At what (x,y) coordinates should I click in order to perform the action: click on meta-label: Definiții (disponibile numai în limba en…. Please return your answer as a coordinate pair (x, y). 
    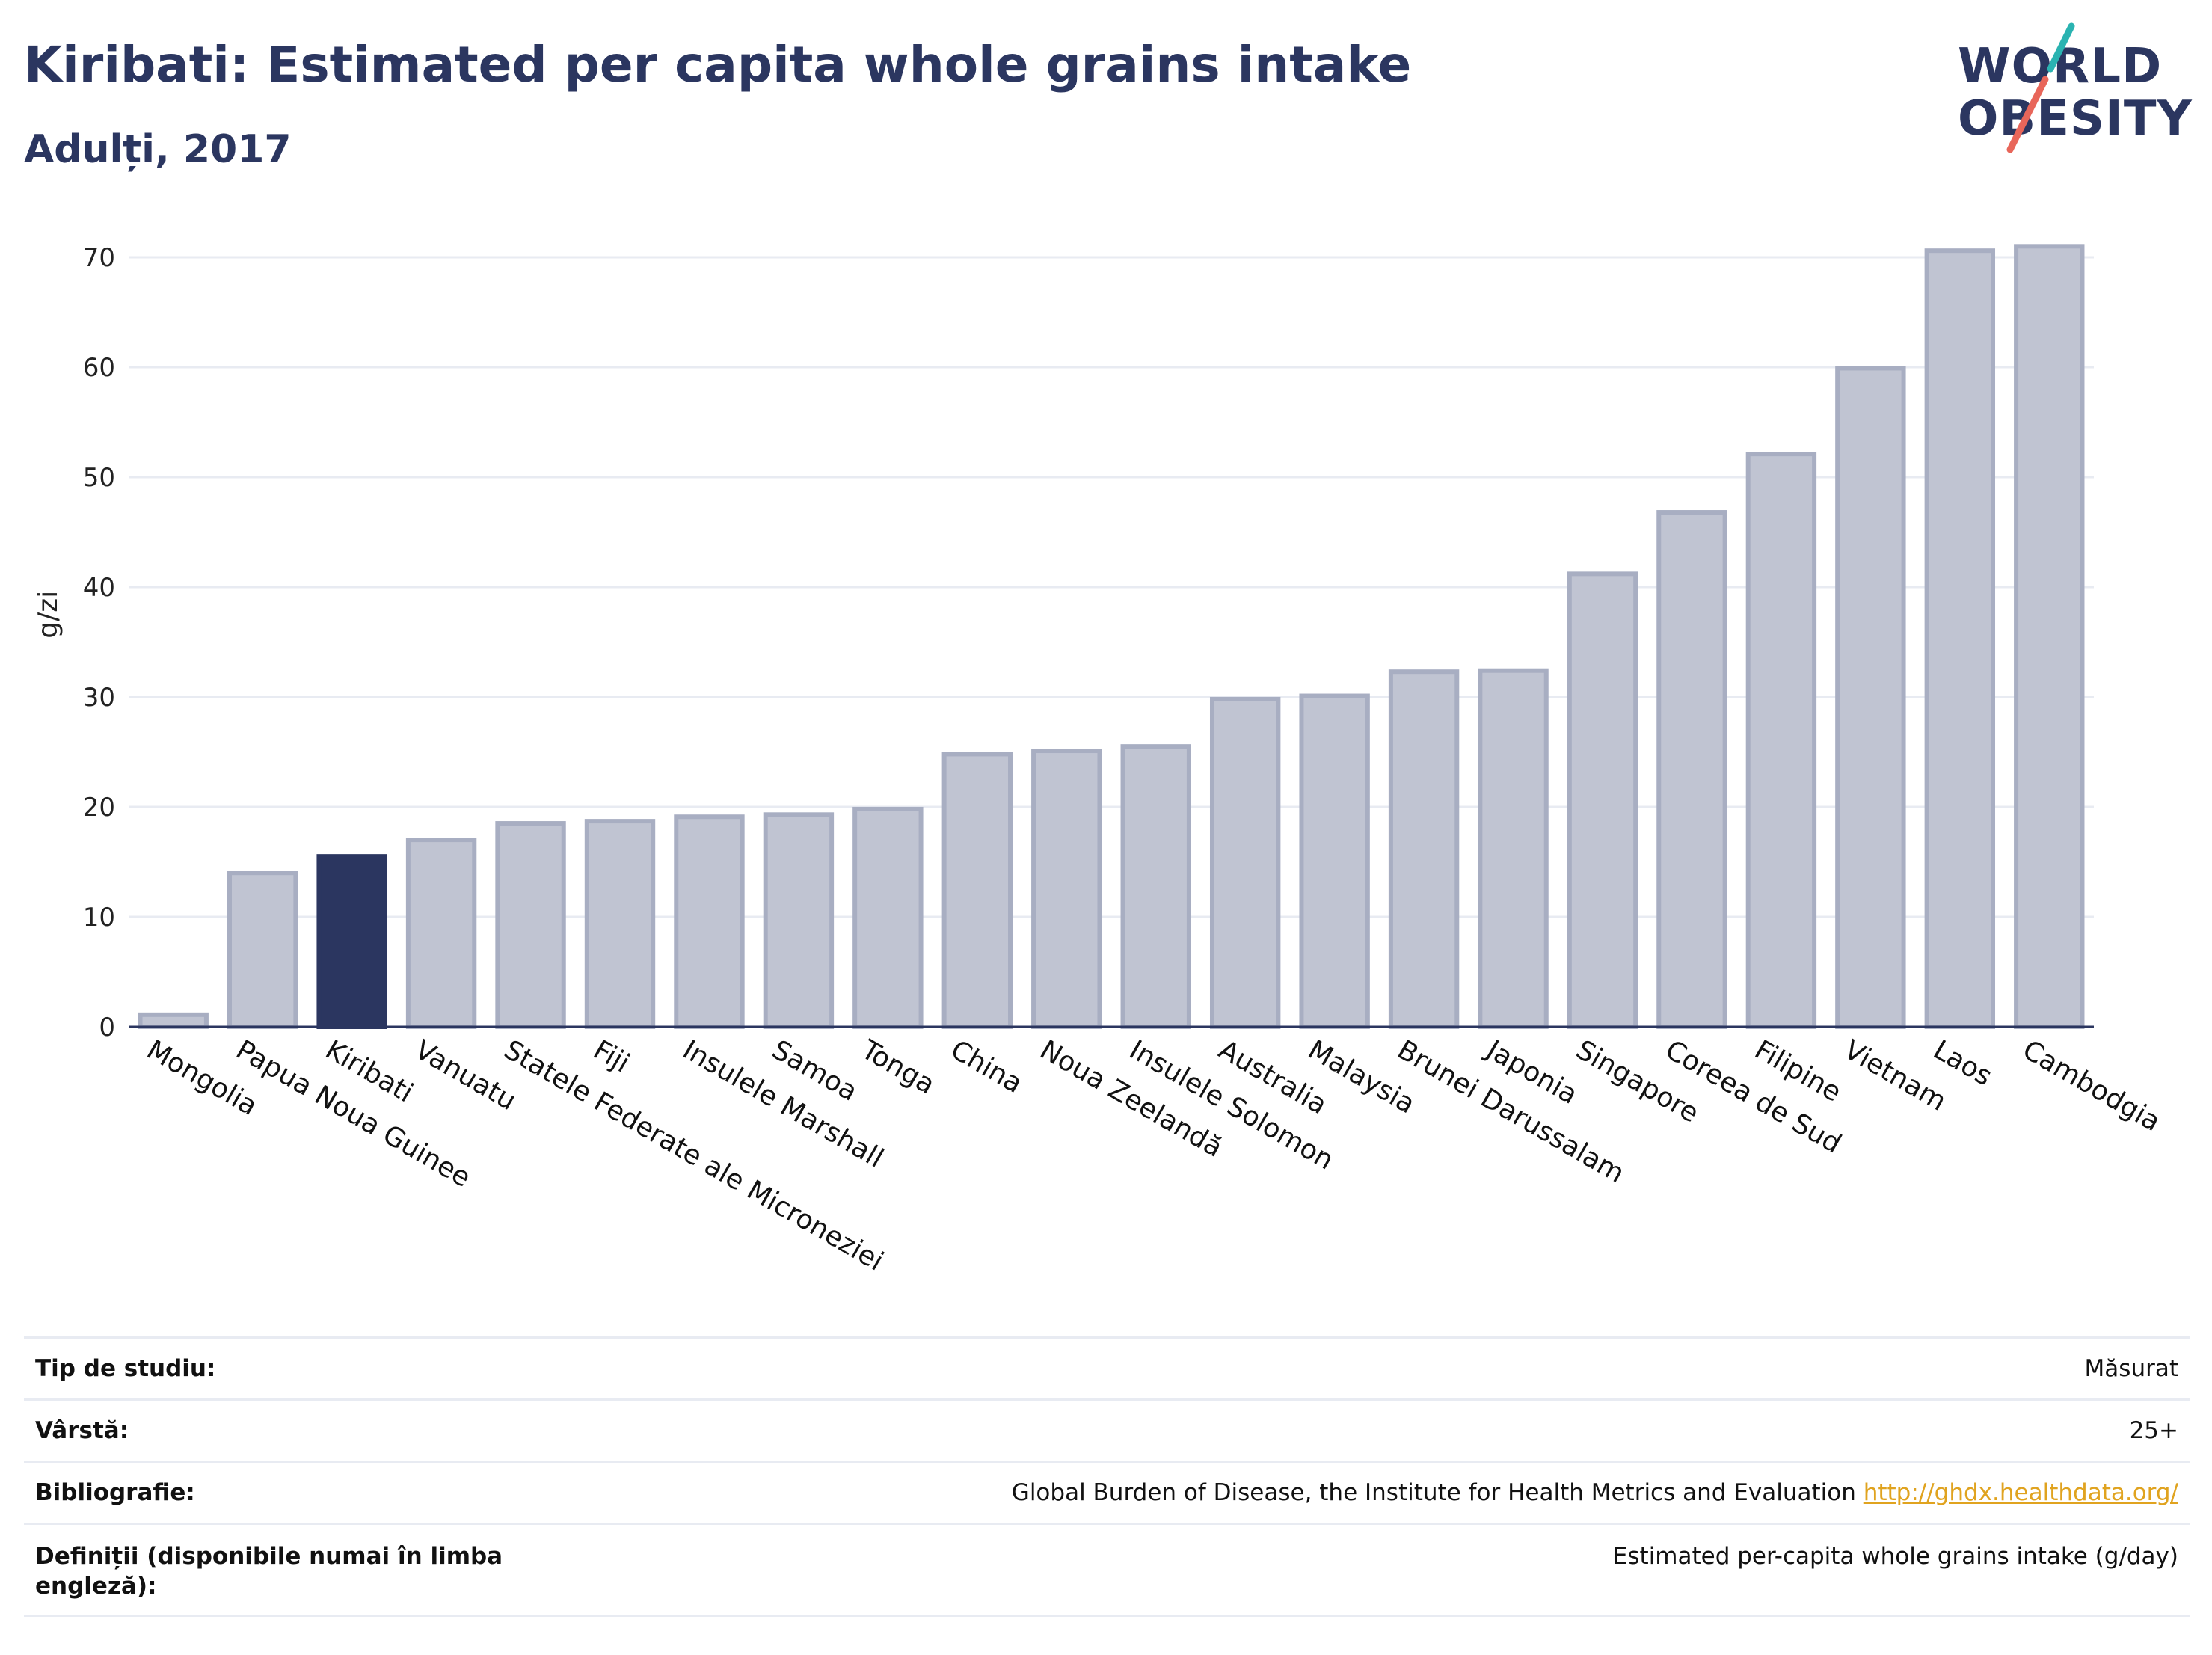
    Looking at the image, I should click on (269, 1571).